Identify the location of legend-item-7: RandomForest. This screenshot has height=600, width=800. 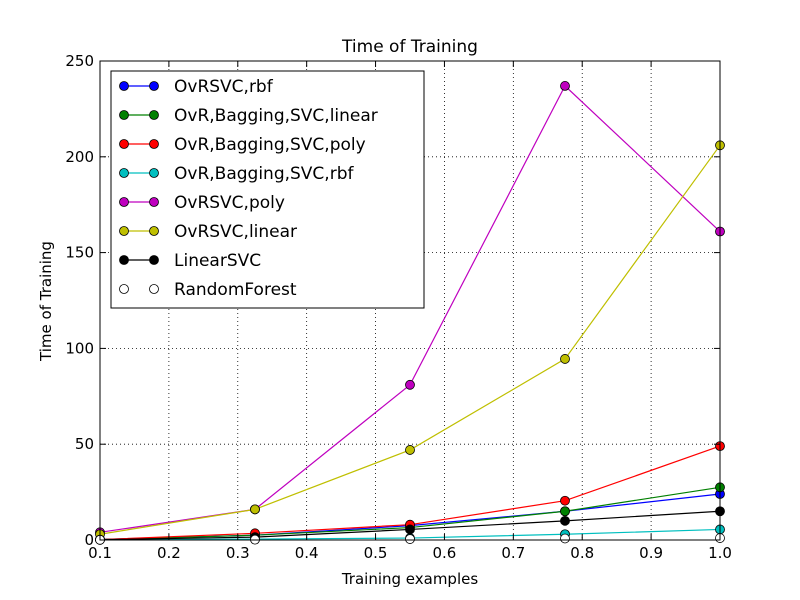
(208, 290).